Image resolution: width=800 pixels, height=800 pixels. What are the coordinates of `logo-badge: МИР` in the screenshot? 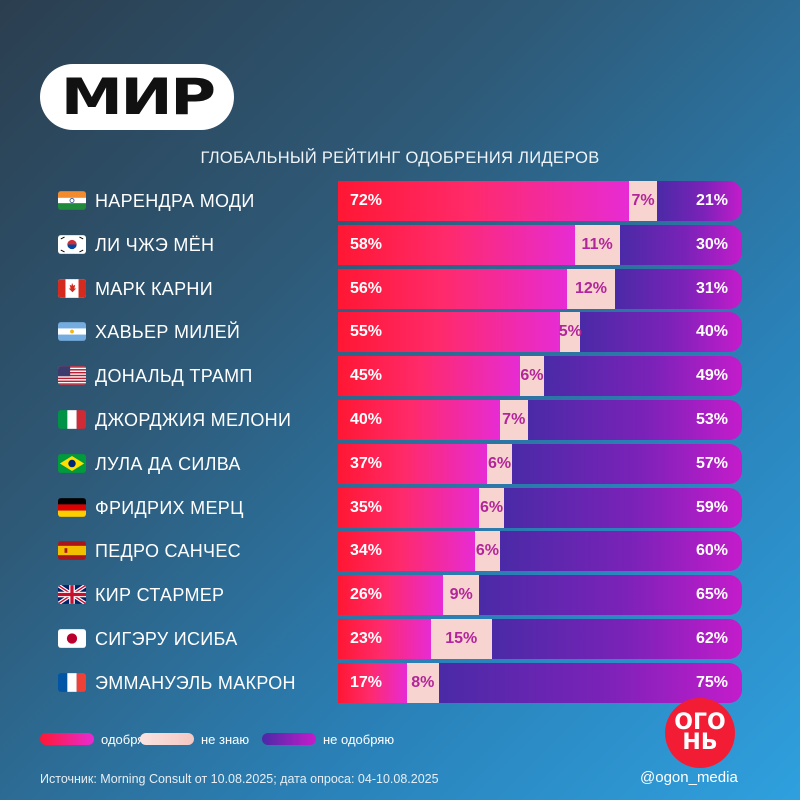 It's located at (137, 97).